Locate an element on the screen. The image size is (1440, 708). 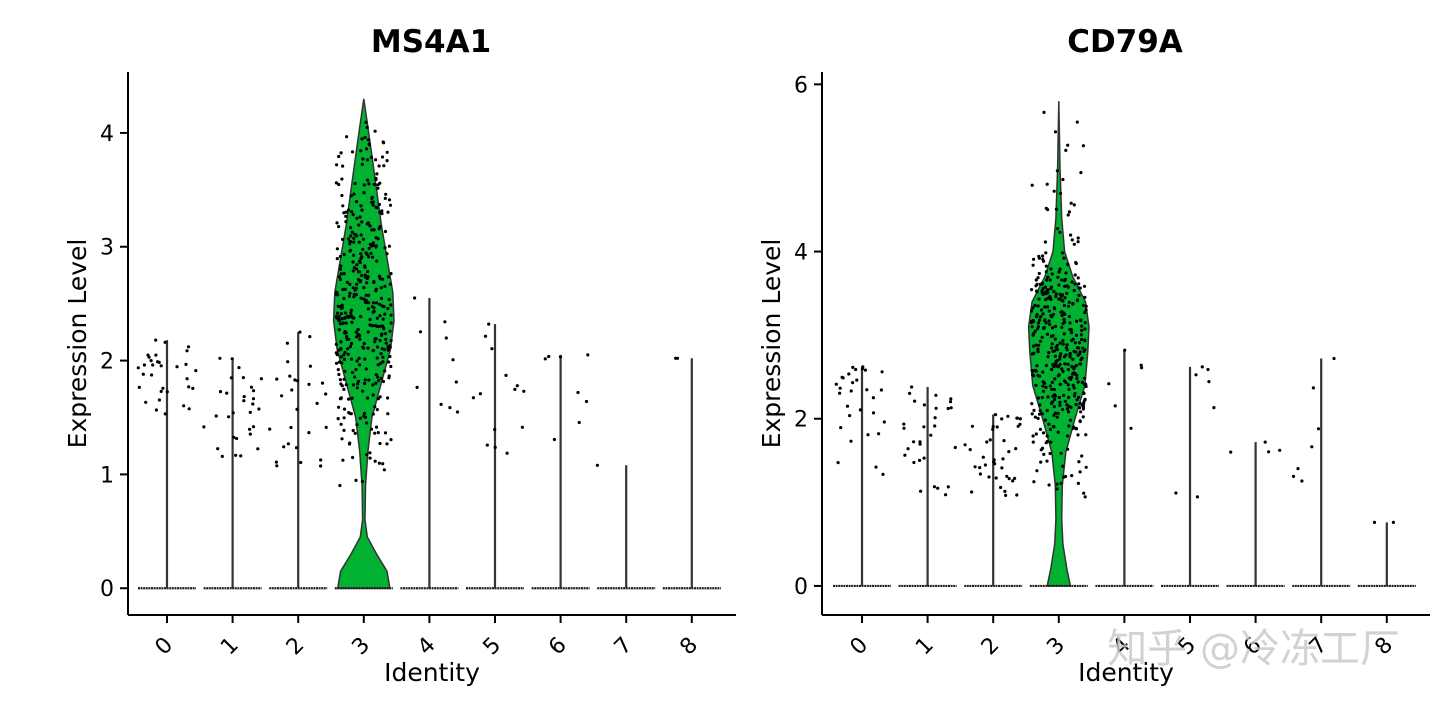
x-tick-label: 4 is located at coordinates (427, 647).